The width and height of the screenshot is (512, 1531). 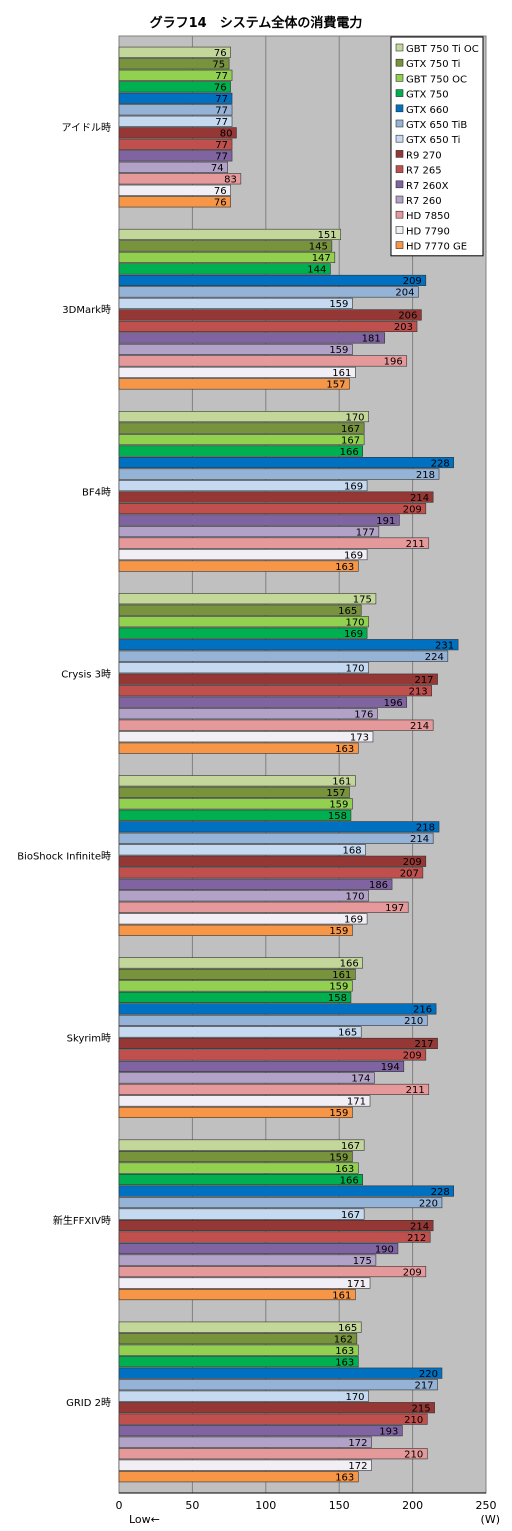 What do you see at coordinates (415, 544) in the screenshot?
I see `data-label: 211` at bounding box center [415, 544].